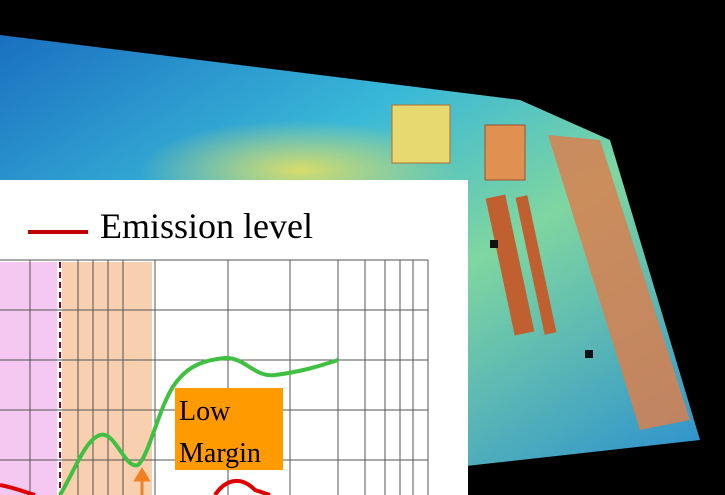 This screenshot has width=725, height=495. Describe the element at coordinates (18, 489) in the screenshot. I see `emission-curve` at that location.